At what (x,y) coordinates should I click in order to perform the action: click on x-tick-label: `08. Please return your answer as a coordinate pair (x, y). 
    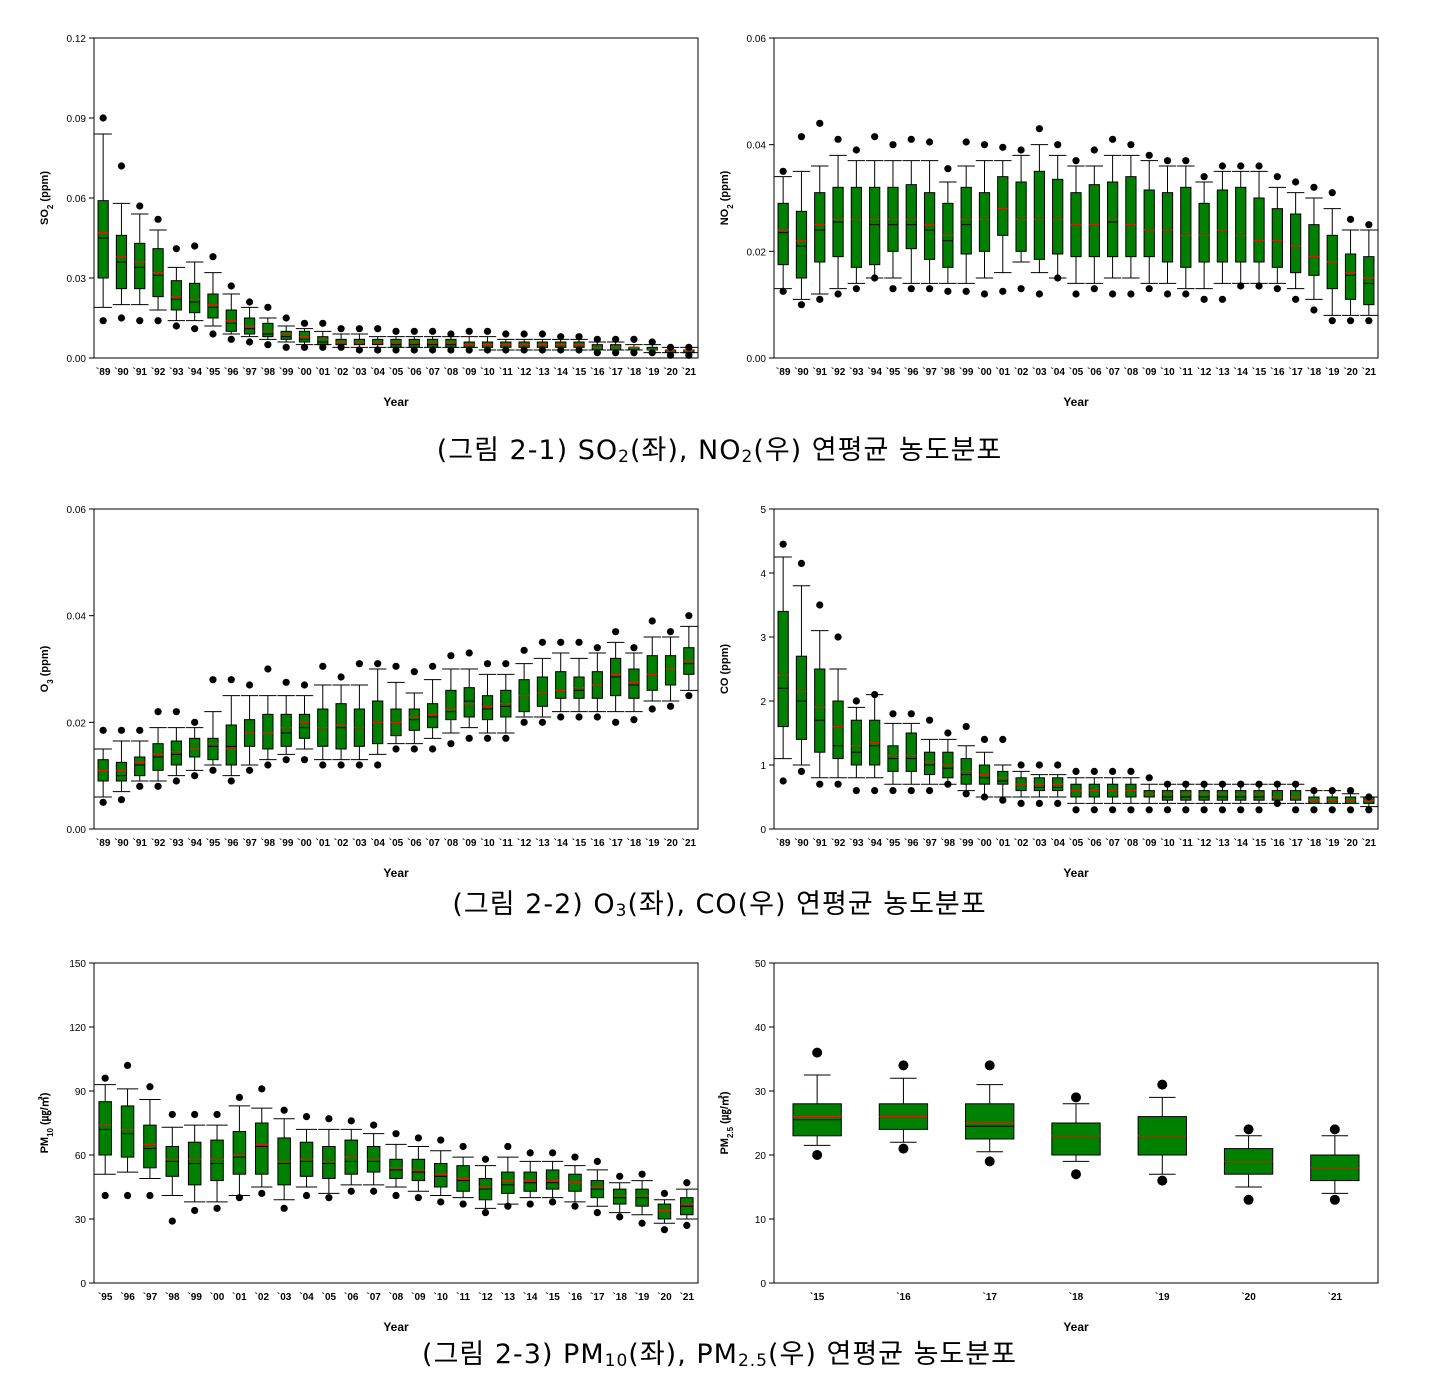
    Looking at the image, I should click on (396, 1297).